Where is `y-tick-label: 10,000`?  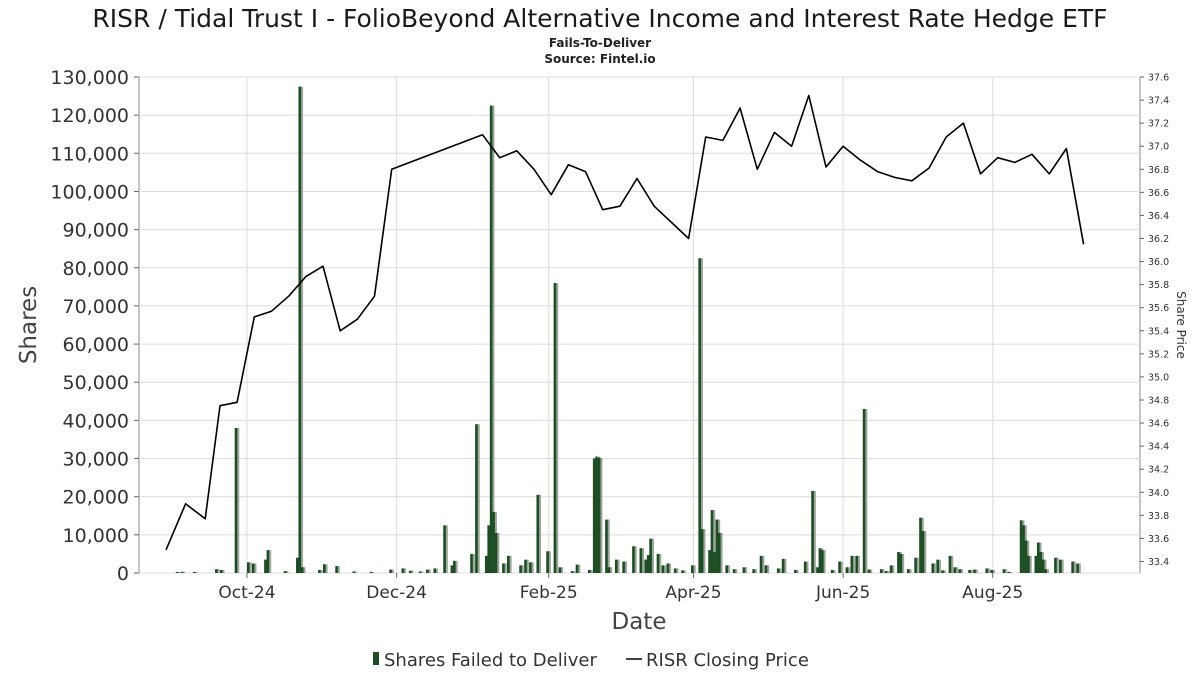 y-tick-label: 10,000 is located at coordinates (96, 536).